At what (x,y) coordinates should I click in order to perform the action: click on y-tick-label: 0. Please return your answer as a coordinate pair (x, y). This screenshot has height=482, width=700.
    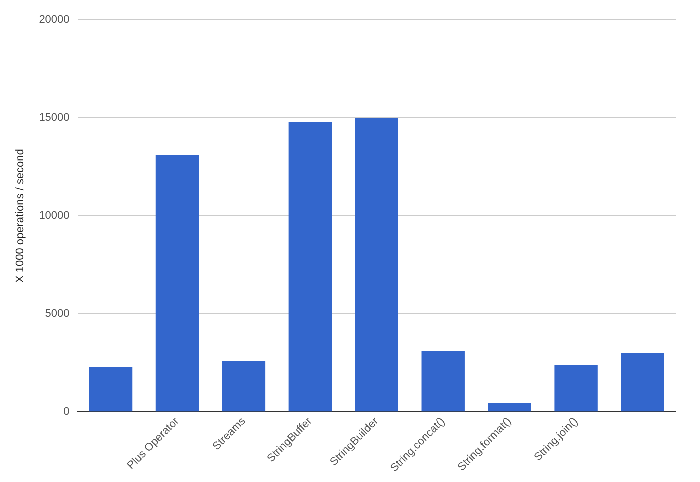
    Looking at the image, I should click on (67, 412).